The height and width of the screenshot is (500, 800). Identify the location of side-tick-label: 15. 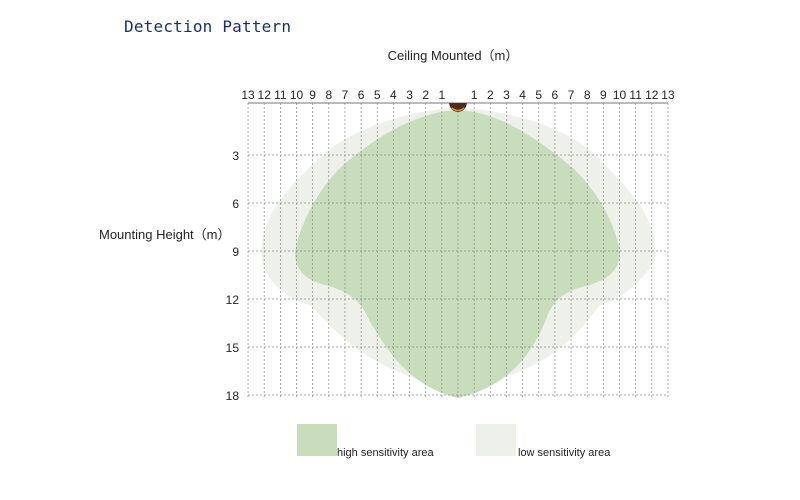
(233, 348).